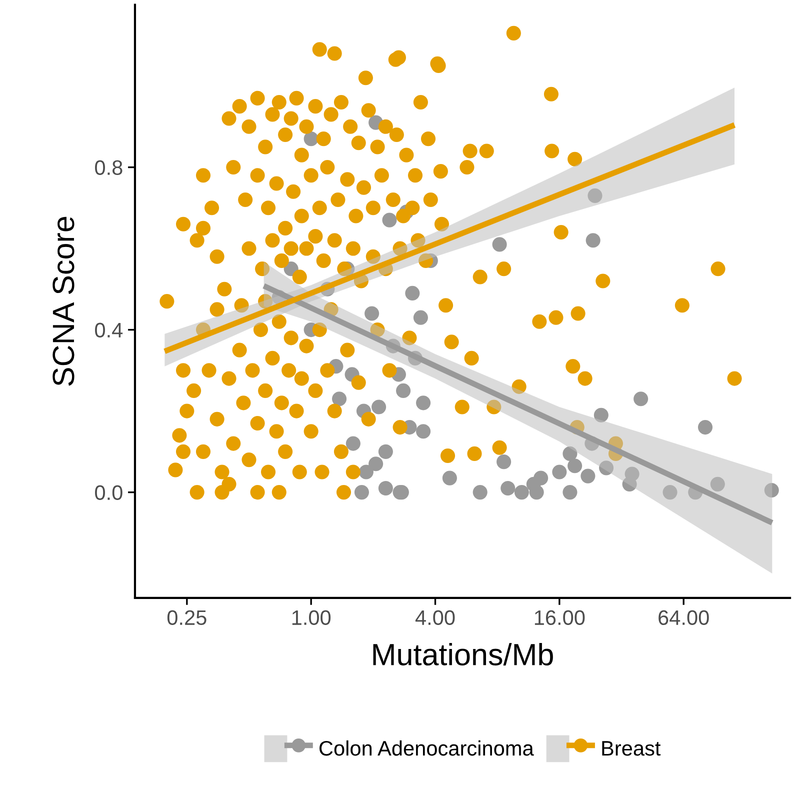 The height and width of the screenshot is (793, 794). I want to click on legend-label: Breast, so click(631, 748).